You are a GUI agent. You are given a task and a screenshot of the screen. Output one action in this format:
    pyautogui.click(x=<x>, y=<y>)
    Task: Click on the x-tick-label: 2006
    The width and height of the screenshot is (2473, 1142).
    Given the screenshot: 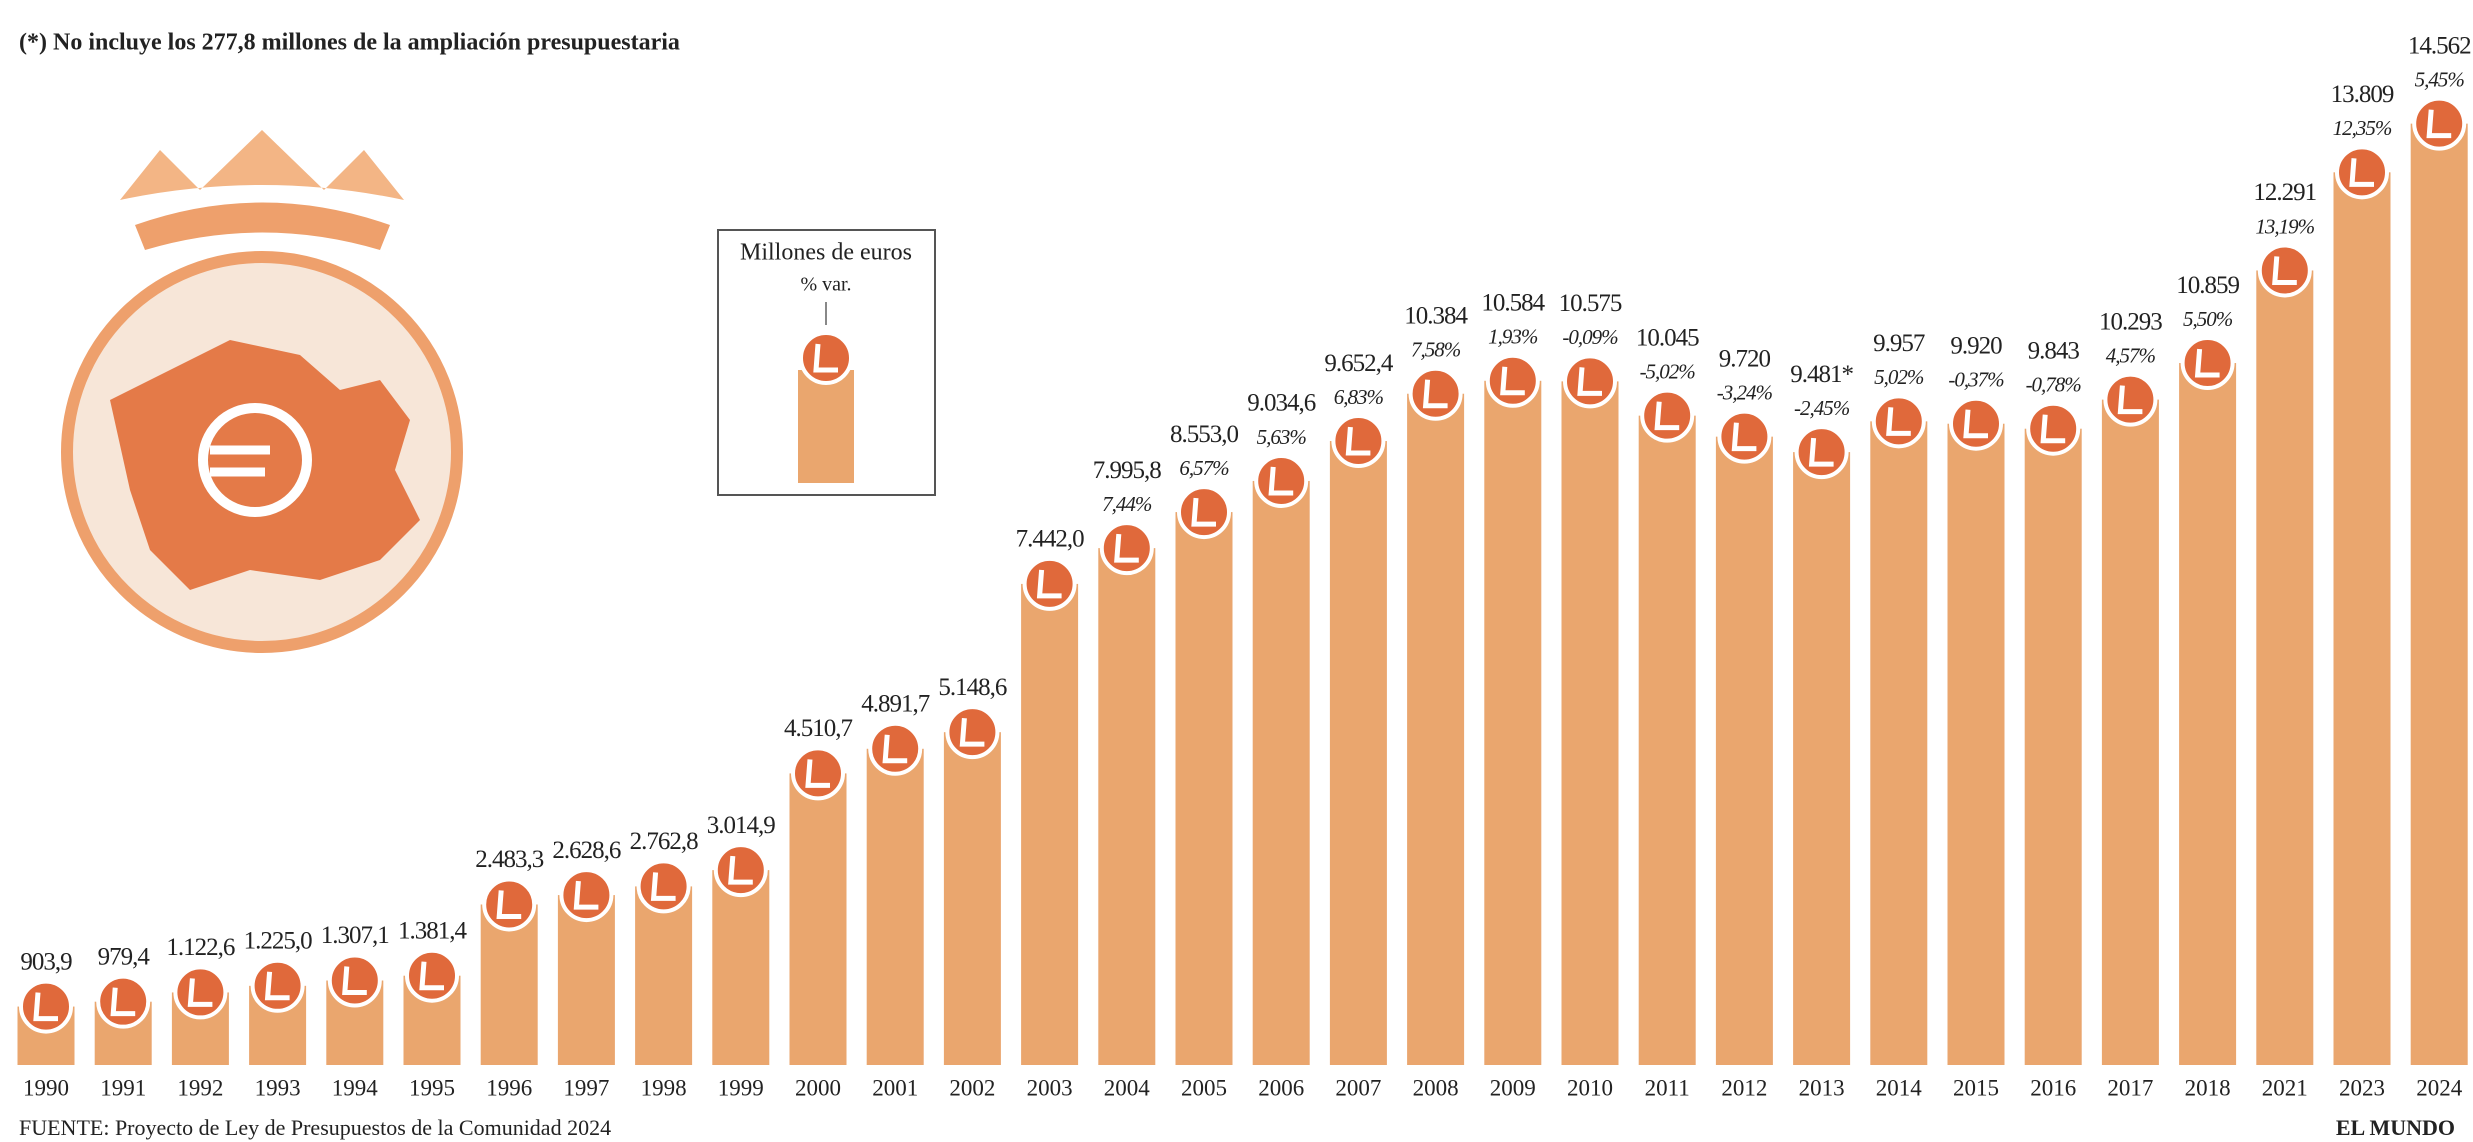 What is the action you would take?
    pyautogui.click(x=1281, y=1087)
    